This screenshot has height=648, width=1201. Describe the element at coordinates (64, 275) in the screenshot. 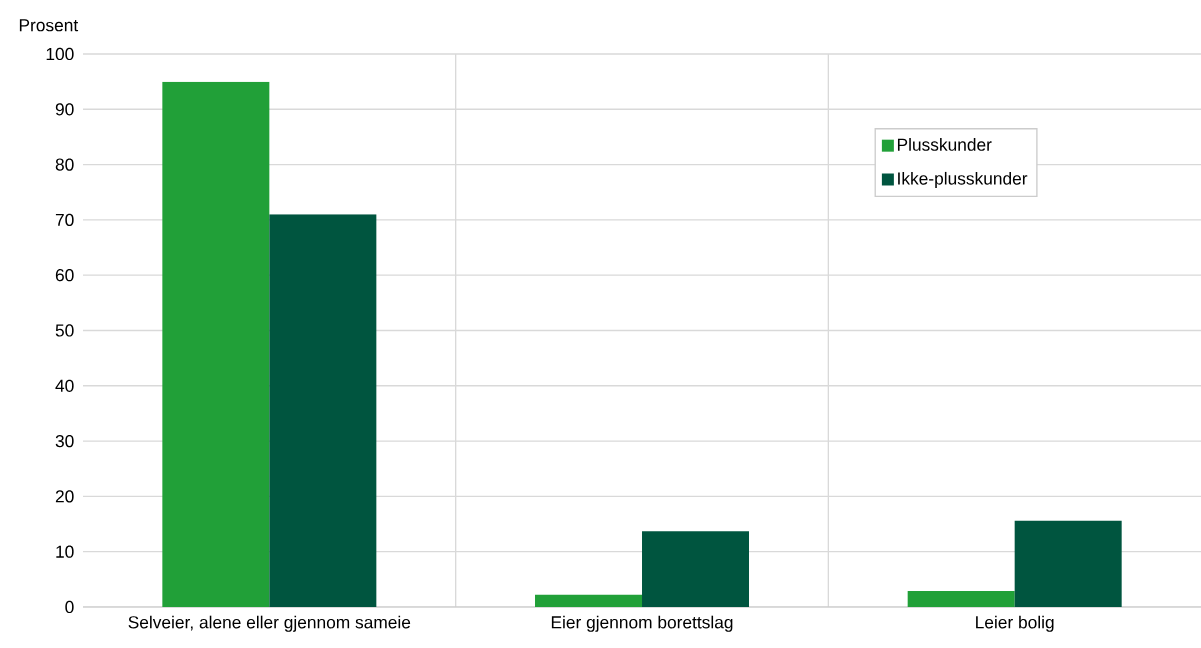

I see `y-tick-label: 60` at that location.